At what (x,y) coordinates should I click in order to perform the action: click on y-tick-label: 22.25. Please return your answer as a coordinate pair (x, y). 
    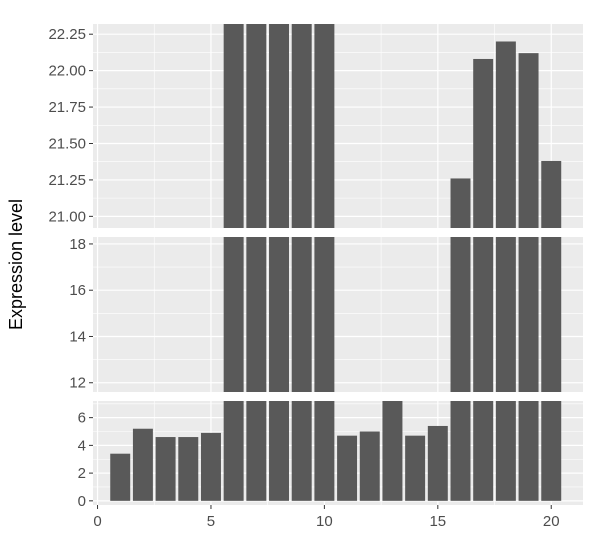
    Looking at the image, I should click on (67, 34).